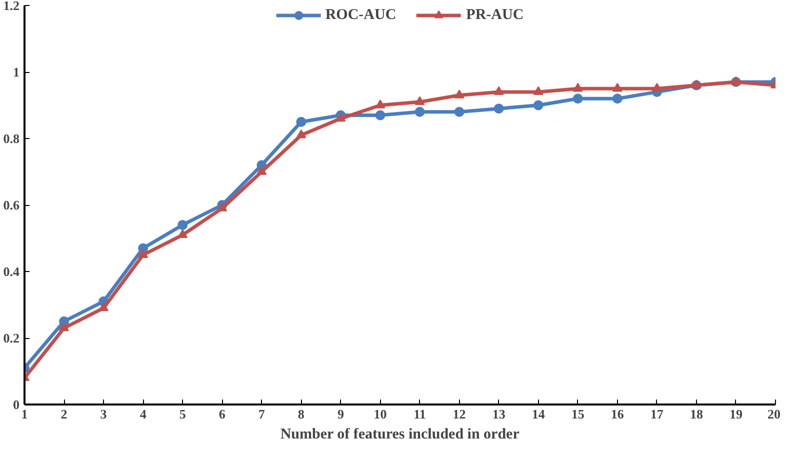 The image size is (791, 454). I want to click on y-tick-label: 1, so click(16, 72).